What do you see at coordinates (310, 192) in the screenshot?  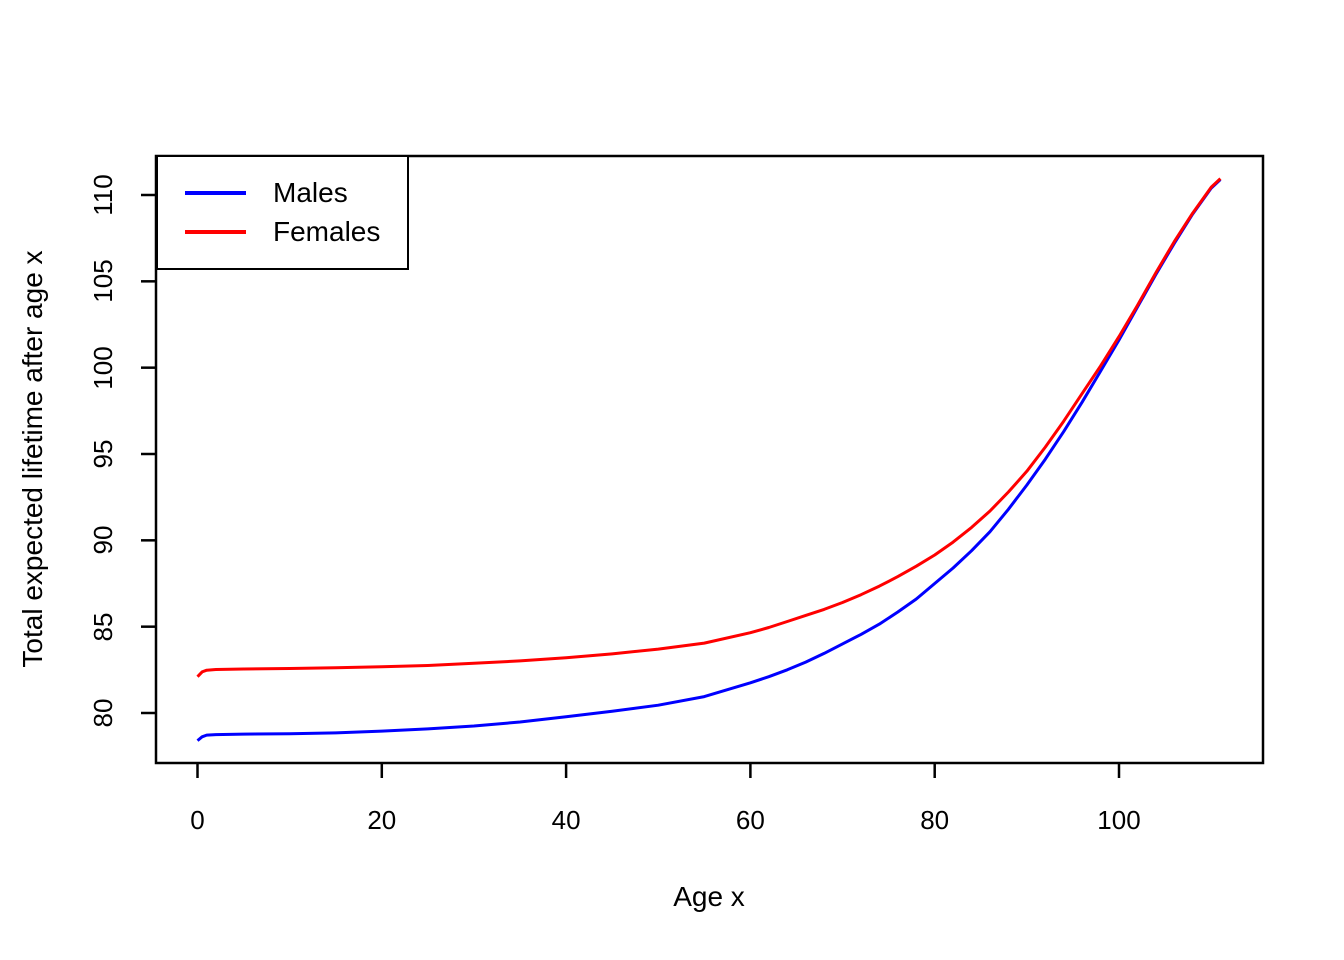 I see `legend-label-males: Males` at bounding box center [310, 192].